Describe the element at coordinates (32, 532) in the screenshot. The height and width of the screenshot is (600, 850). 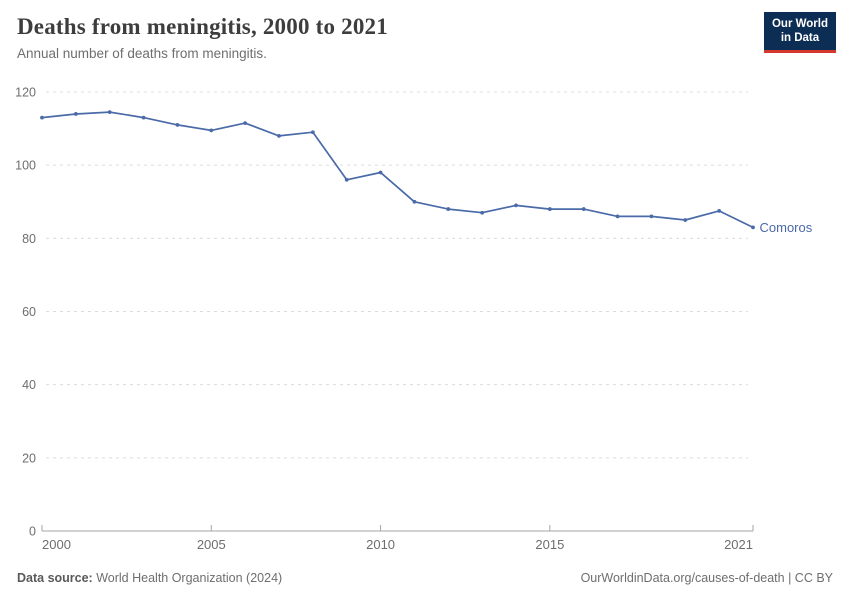
I see `y-tick-label: 0` at that location.